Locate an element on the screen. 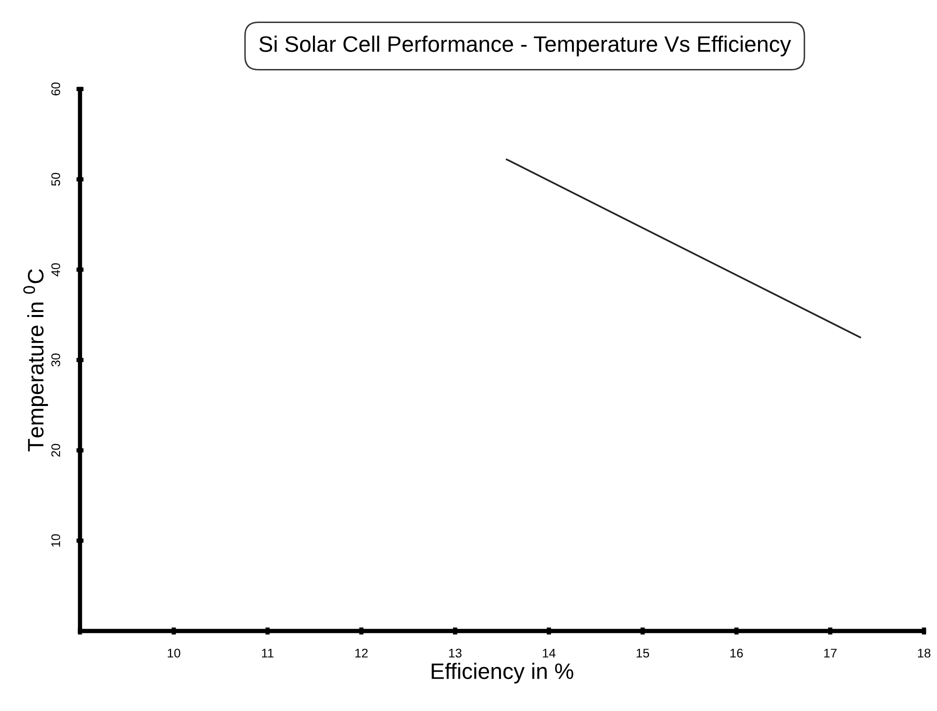  y-tick-label: 50 is located at coordinates (55, 179).